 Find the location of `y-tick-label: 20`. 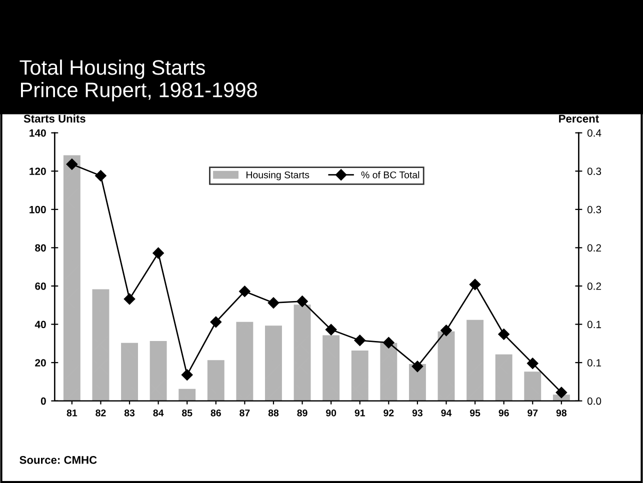

y-tick-label: 20 is located at coordinates (40, 362).